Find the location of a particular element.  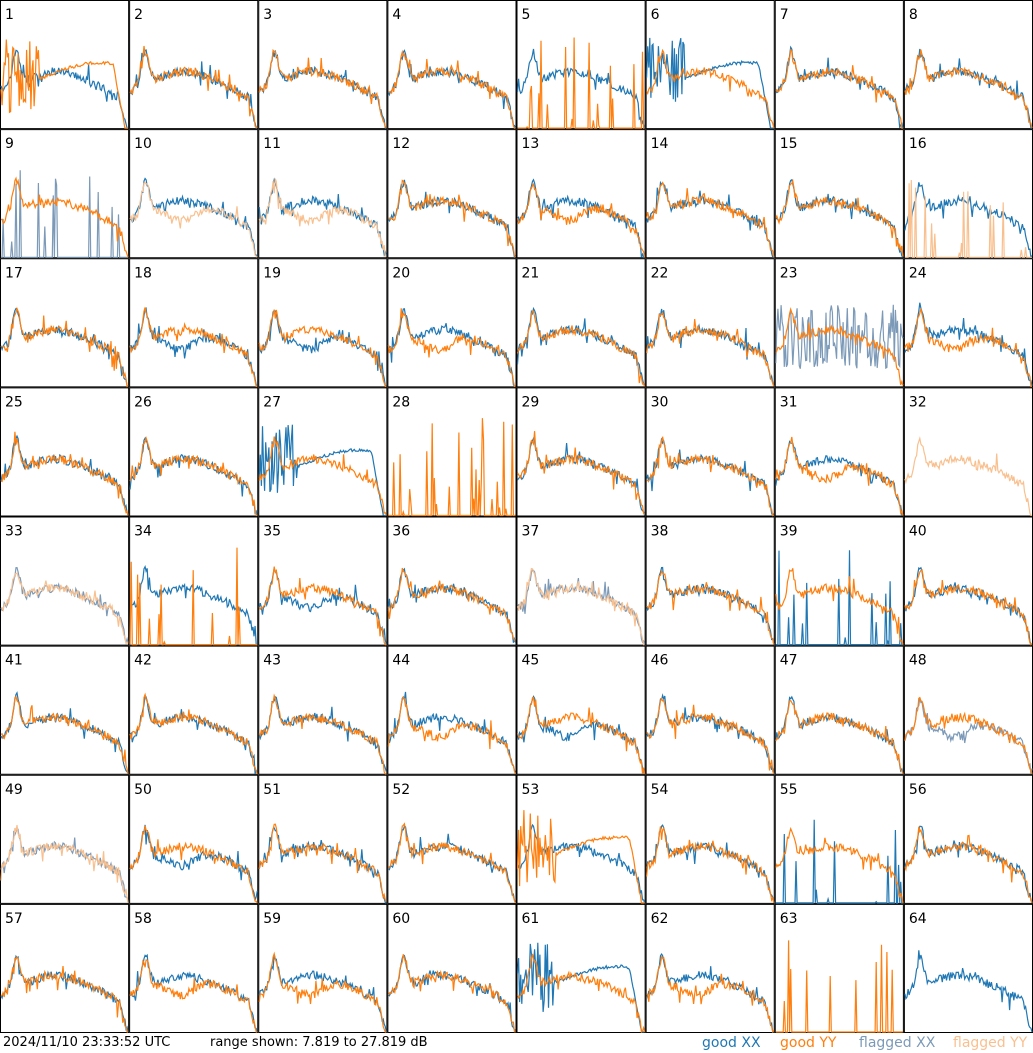

tile-number: 31 is located at coordinates (789, 402).